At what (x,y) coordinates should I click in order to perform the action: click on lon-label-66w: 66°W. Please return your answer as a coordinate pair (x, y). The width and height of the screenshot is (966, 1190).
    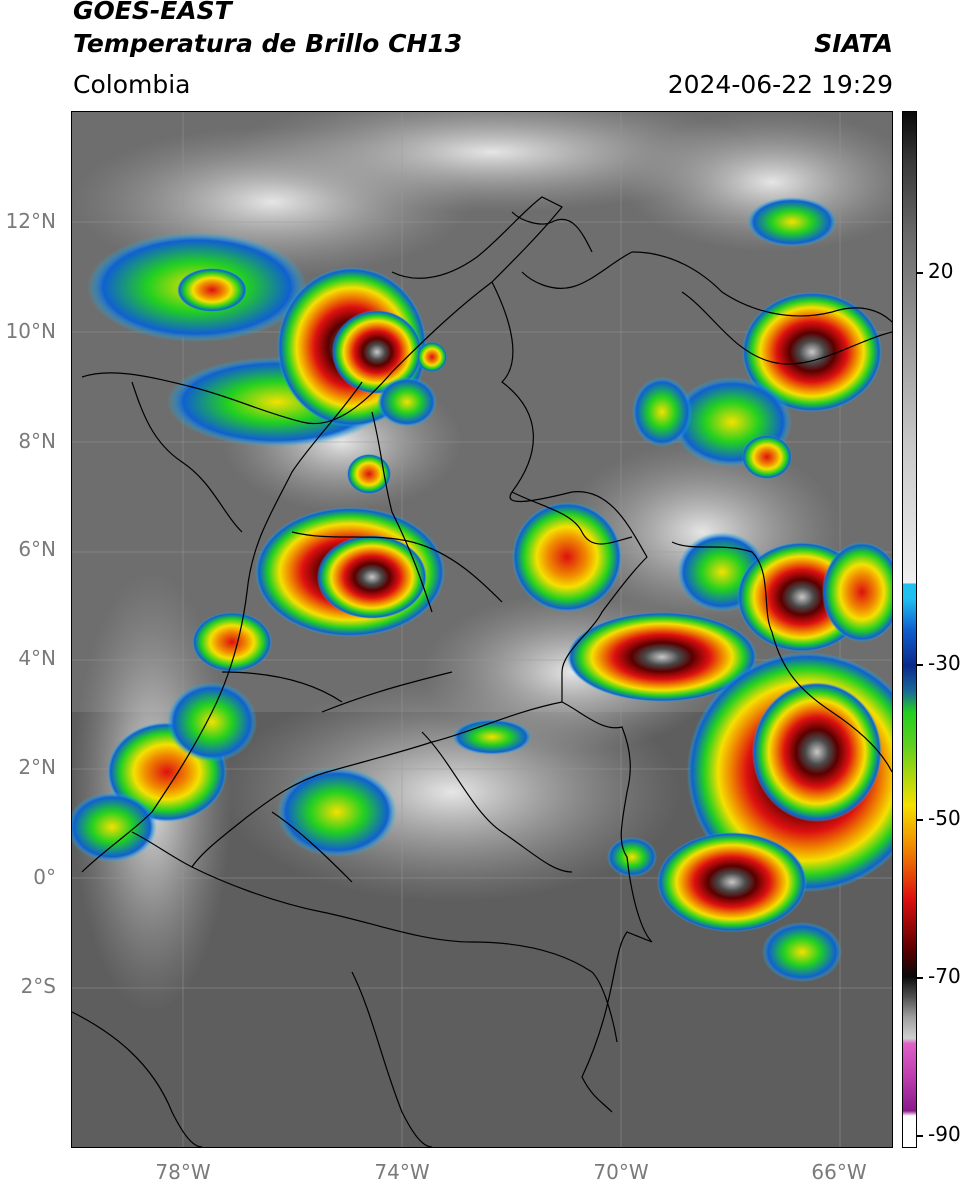
    Looking at the image, I should click on (839, 1172).